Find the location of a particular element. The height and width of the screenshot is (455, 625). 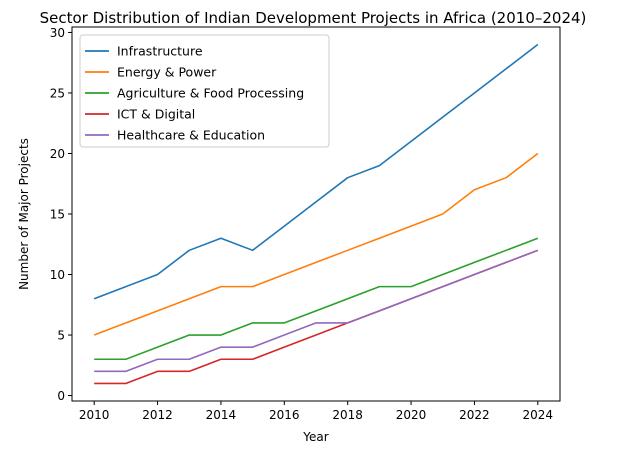

x-tick-label: 2022 is located at coordinates (474, 415).